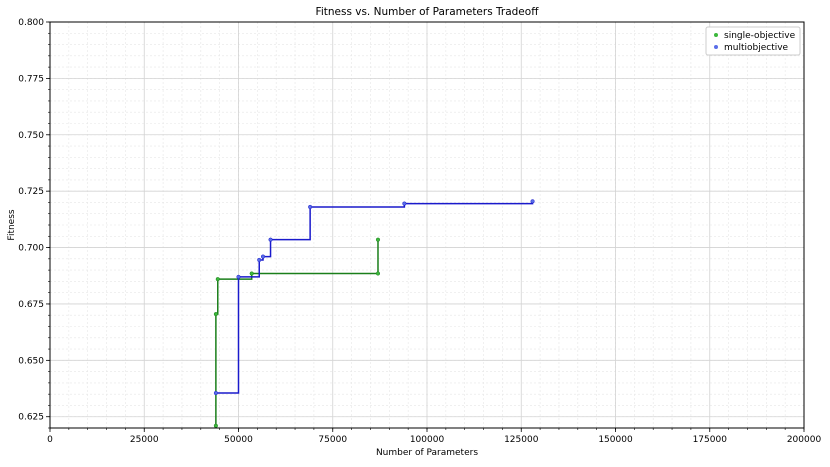  I want to click on legend-marker-multiobjective, so click(716, 47).